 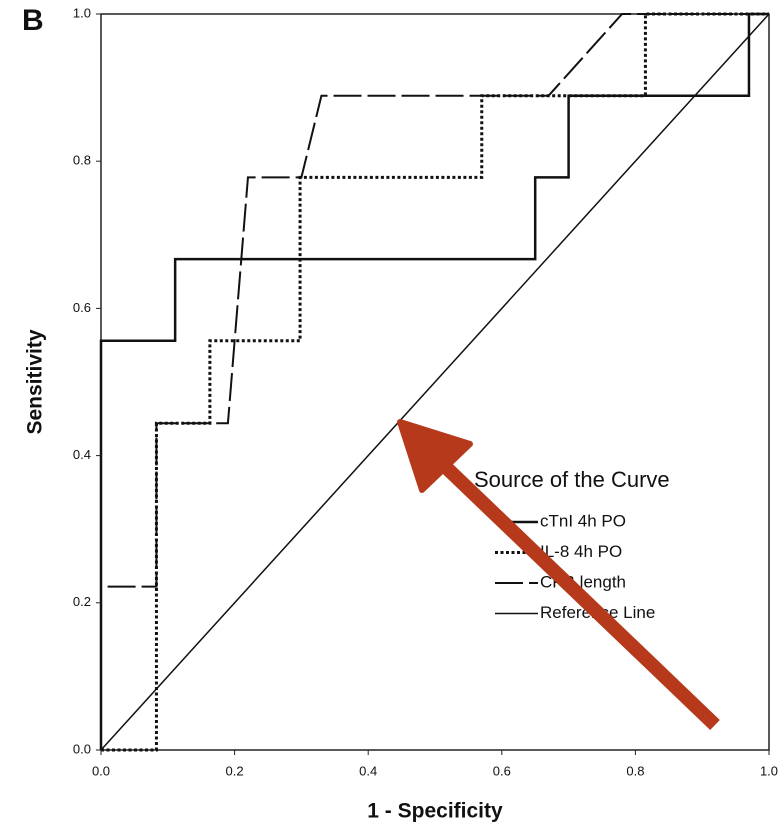 What do you see at coordinates (101, 770) in the screenshot?
I see `x-tick-label: 0.0` at bounding box center [101, 770].